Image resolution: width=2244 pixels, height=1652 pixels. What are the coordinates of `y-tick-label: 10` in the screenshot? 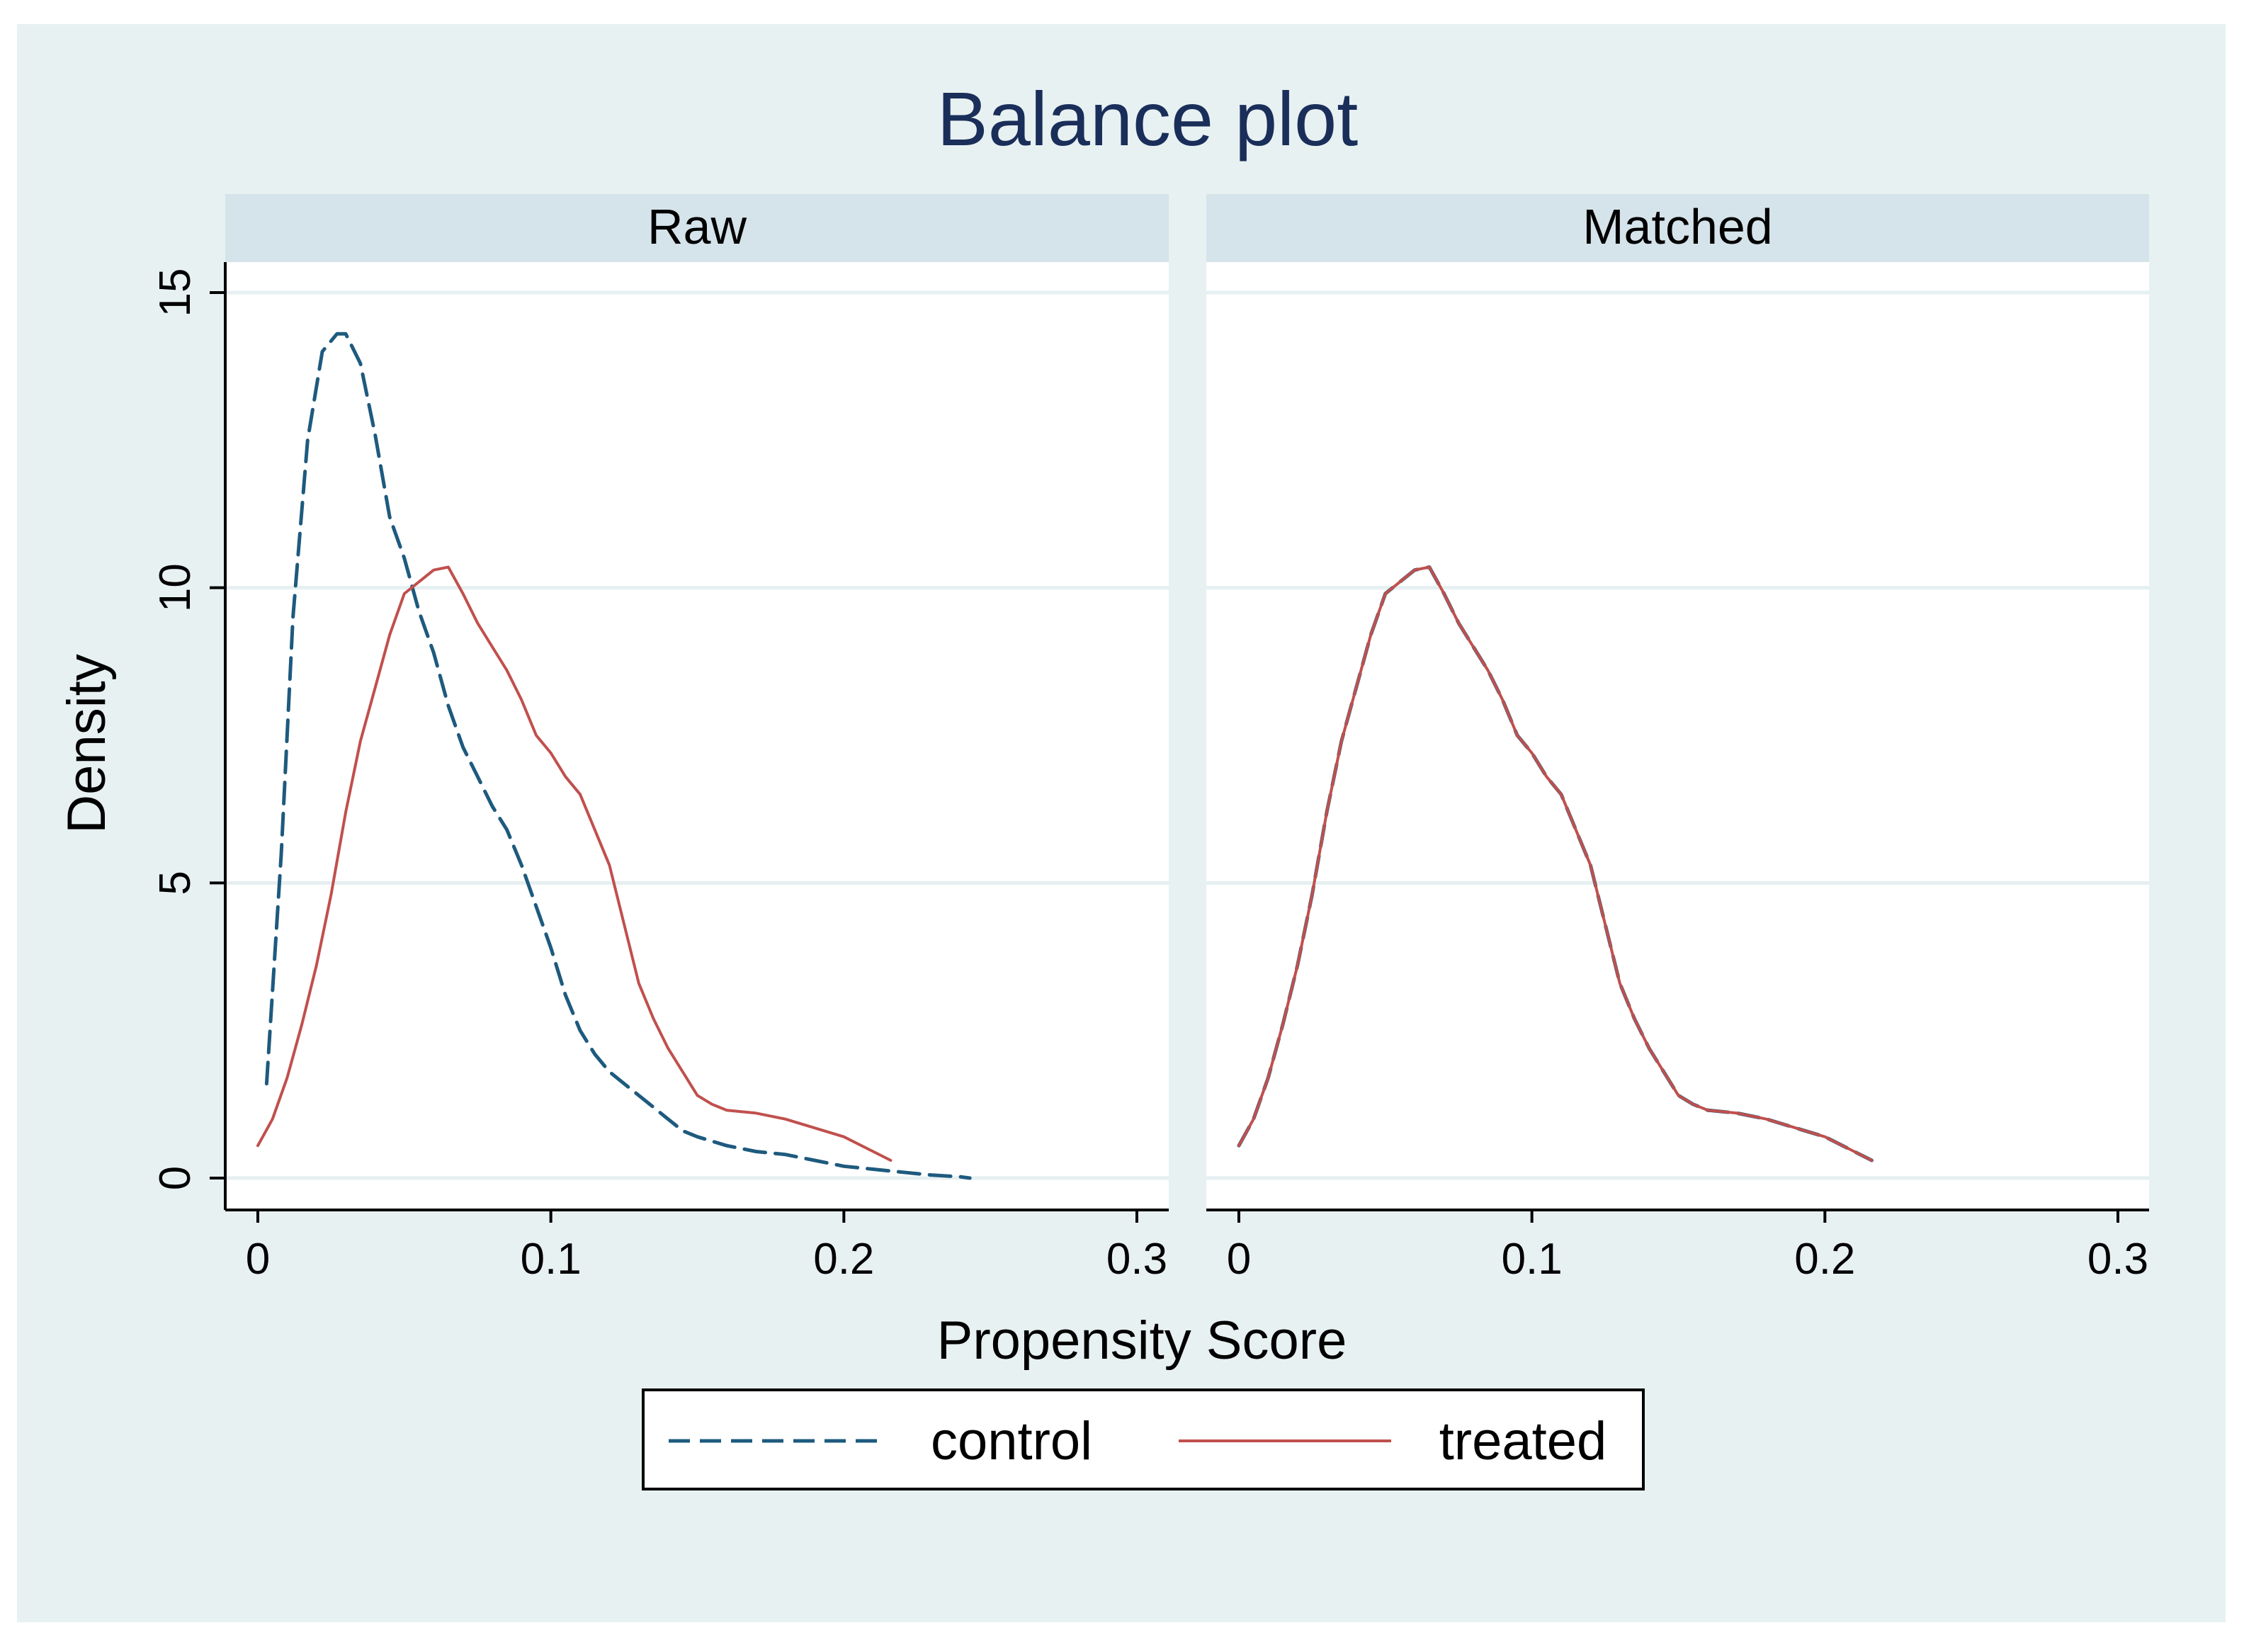 It's located at (176, 588).